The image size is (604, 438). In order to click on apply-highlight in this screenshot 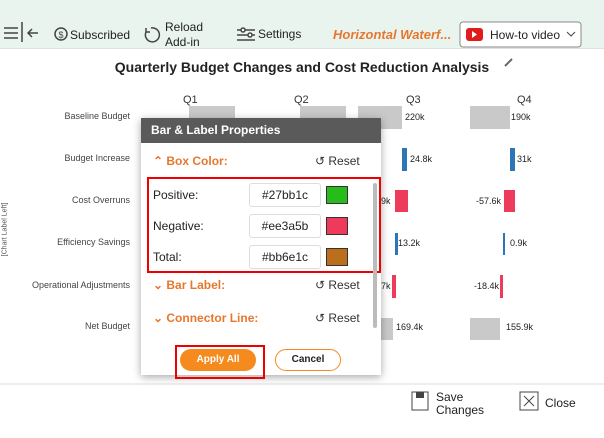, I will do `click(220, 362)`.